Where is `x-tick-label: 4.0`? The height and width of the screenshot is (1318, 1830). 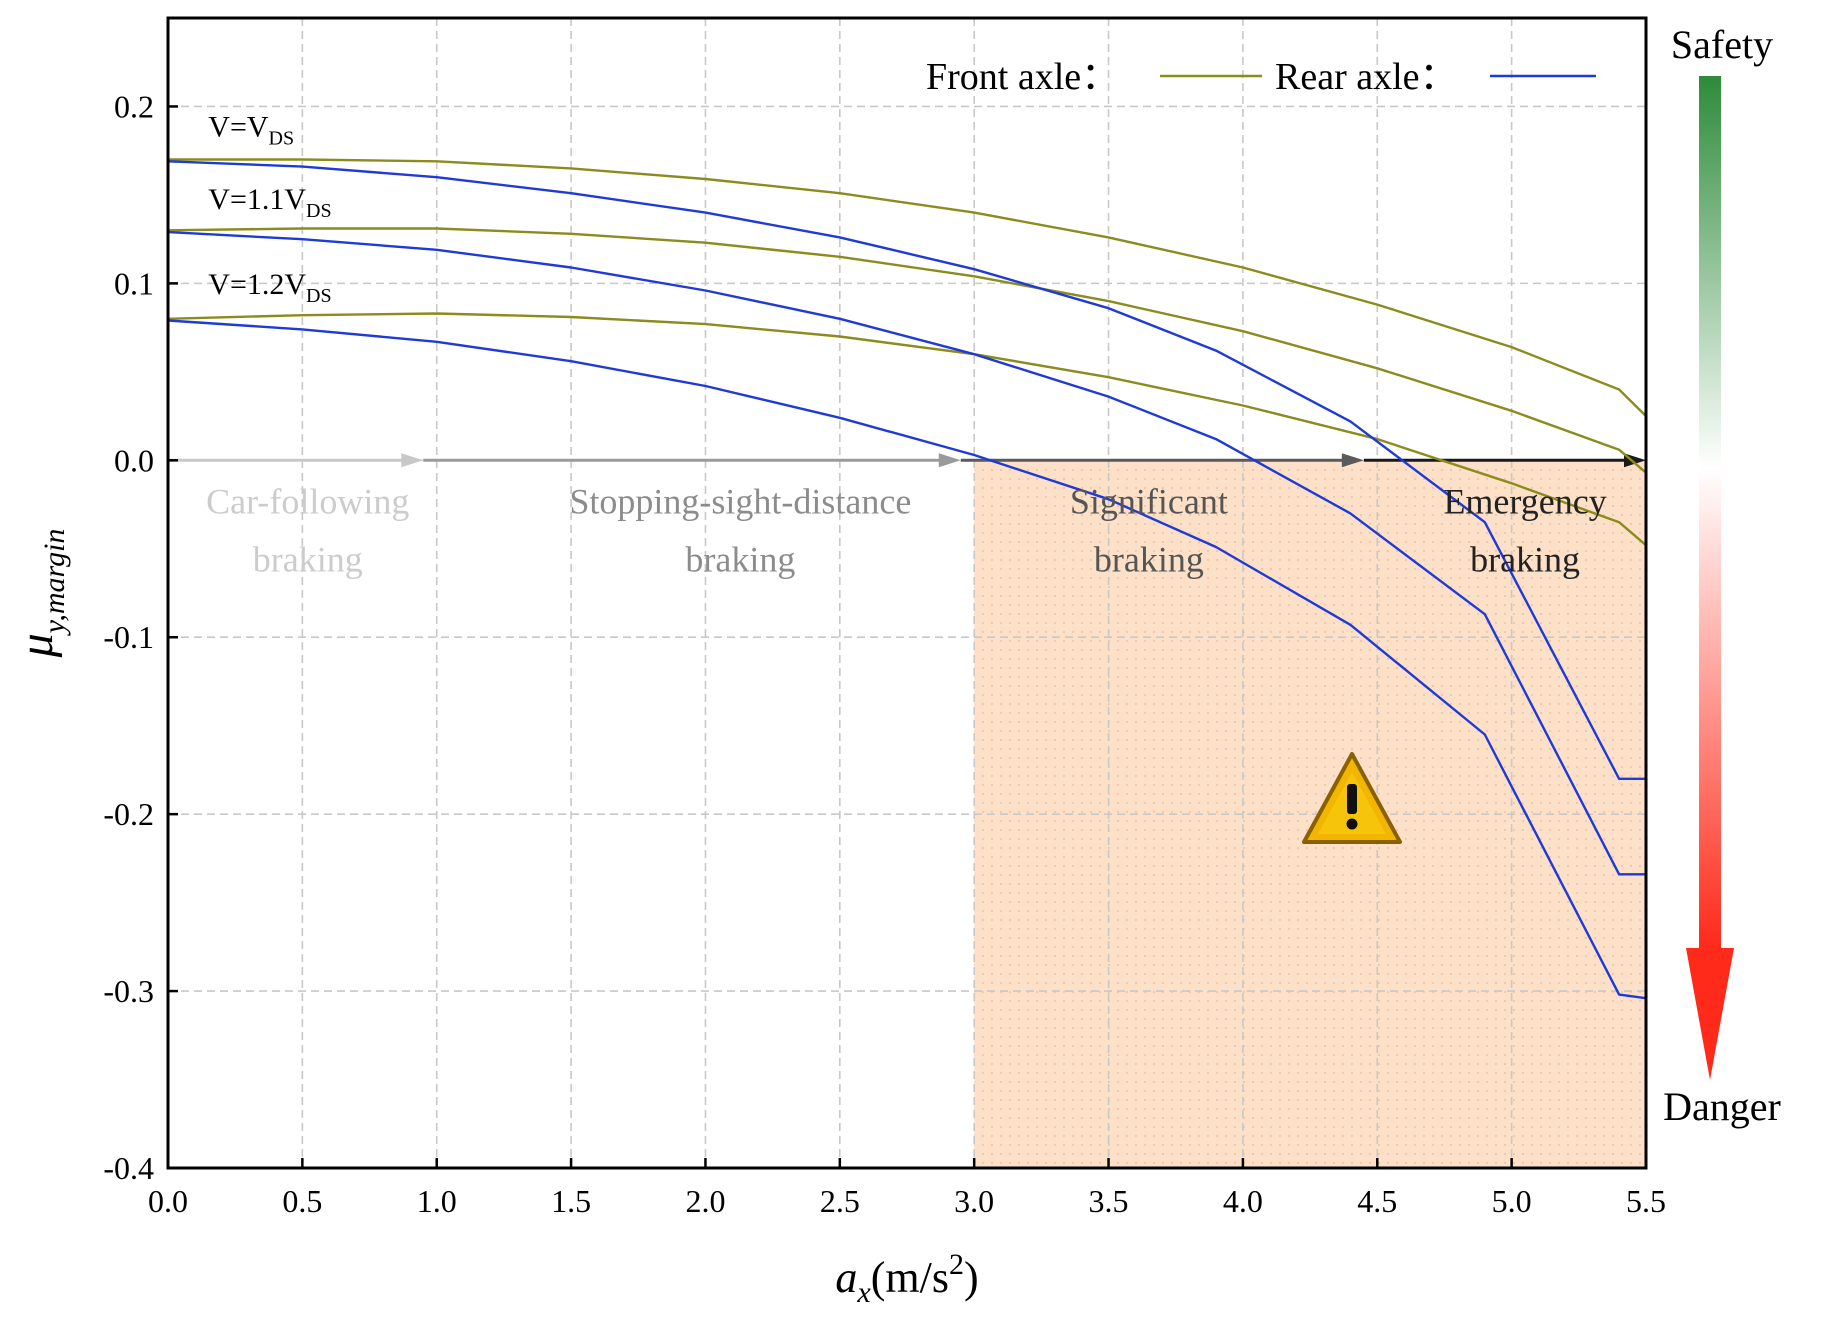 x-tick-label: 4.0 is located at coordinates (1243, 1201).